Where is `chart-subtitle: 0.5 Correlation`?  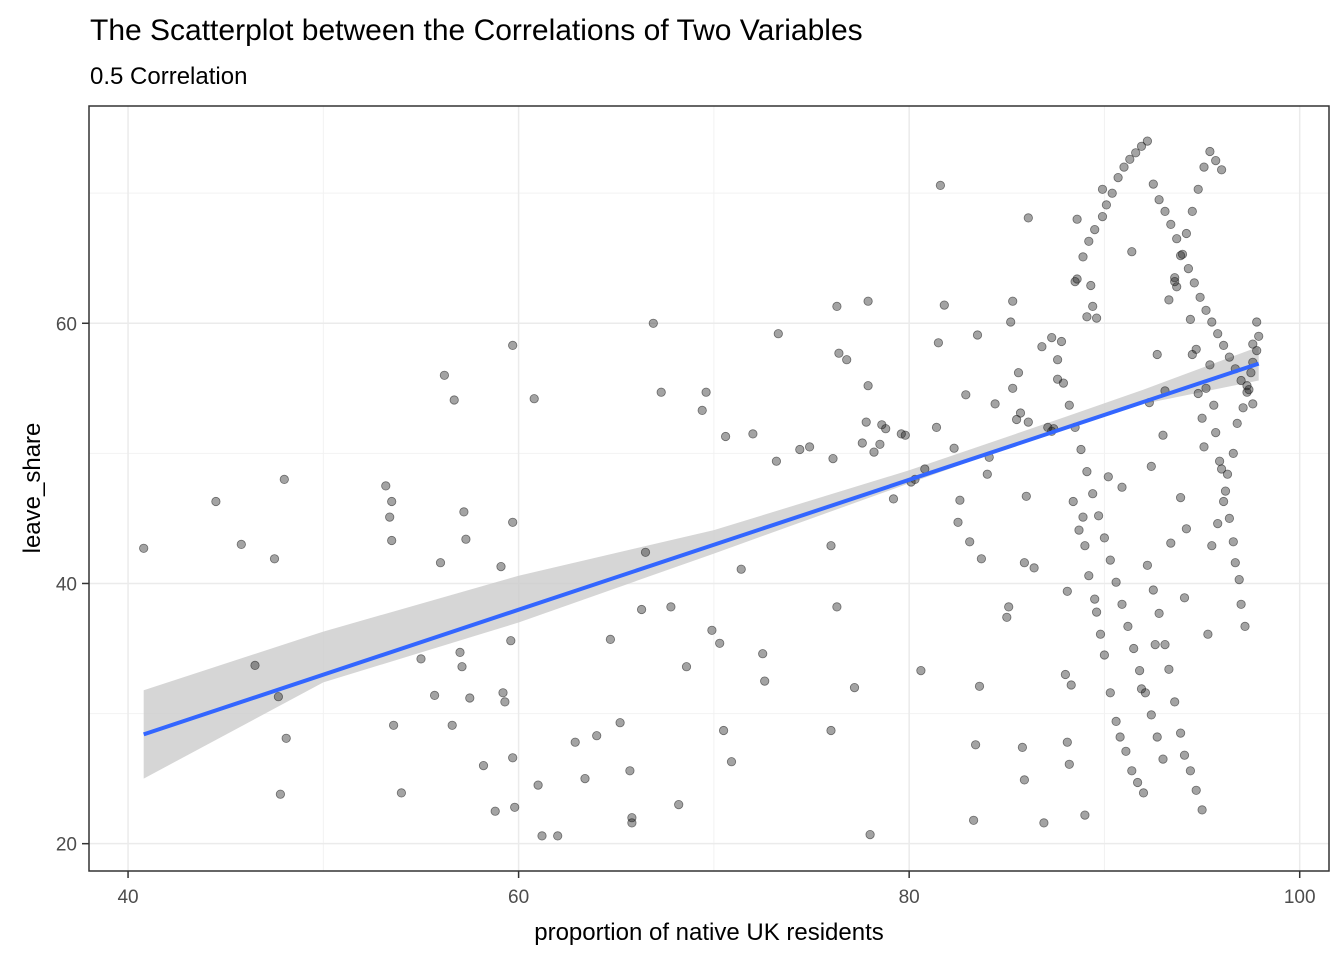 chart-subtitle: 0.5 Correlation is located at coordinates (168, 76).